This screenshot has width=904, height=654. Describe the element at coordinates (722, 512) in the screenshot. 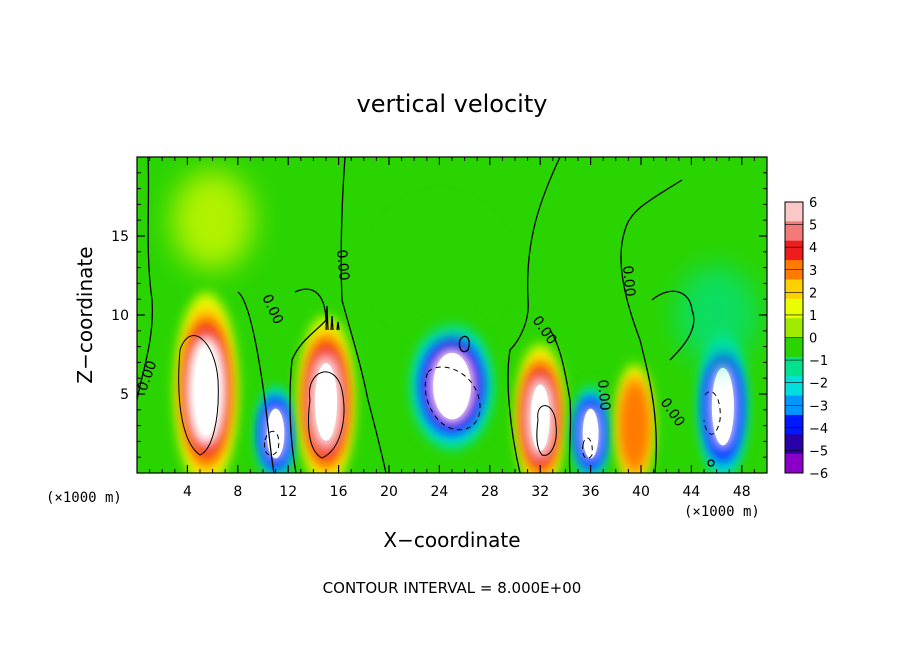

I see `x-unit-label-right: (×1000 m)` at that location.